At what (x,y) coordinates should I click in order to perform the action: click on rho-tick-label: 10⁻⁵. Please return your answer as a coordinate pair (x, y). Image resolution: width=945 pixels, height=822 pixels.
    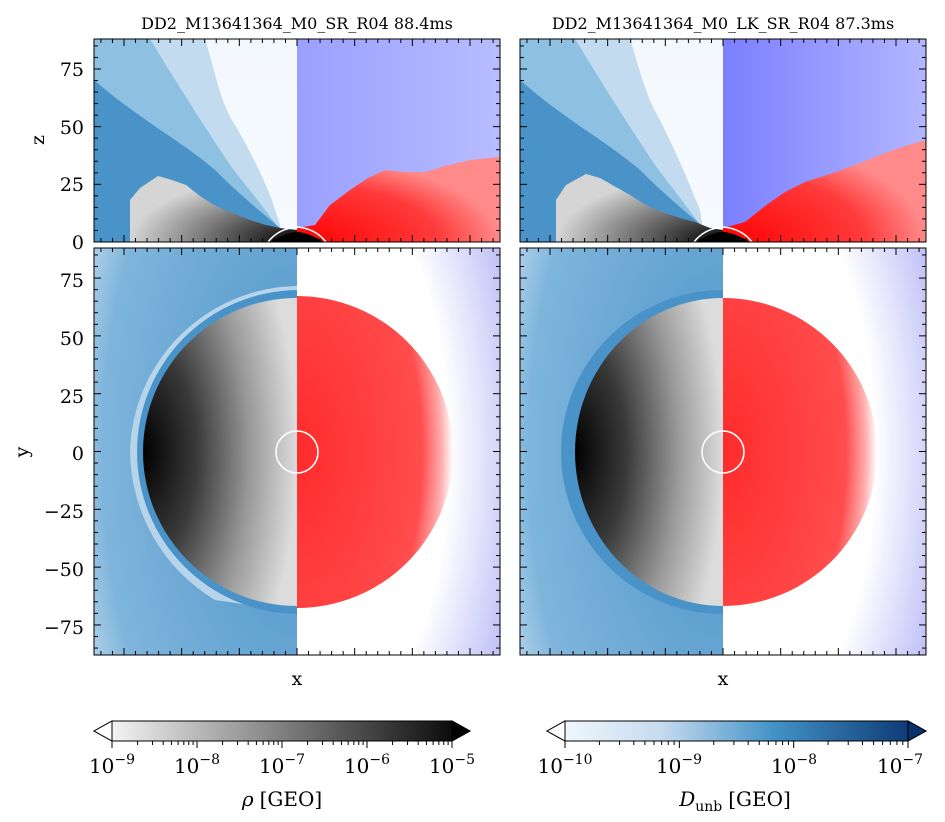
    Looking at the image, I should click on (452, 765).